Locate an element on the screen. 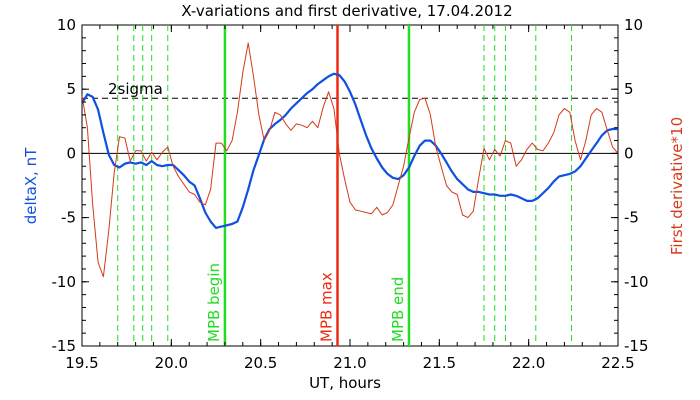  y-tick-label-right: -5 is located at coordinates (631, 218).